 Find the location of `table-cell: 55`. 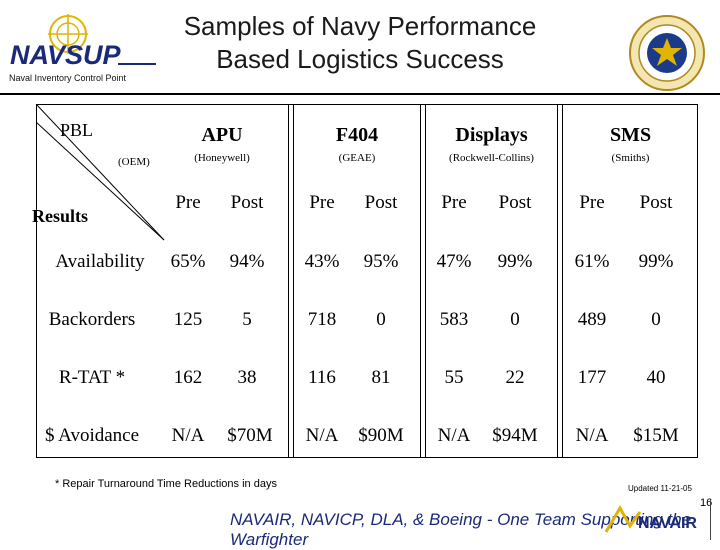

table-cell: 55 is located at coordinates (454, 377).